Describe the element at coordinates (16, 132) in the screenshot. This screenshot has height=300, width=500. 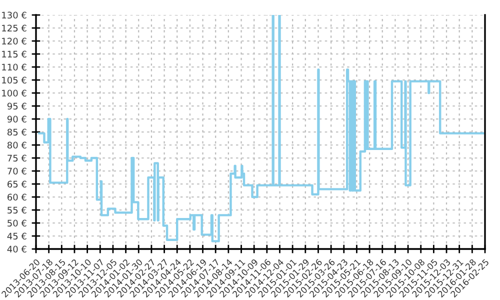
I see `y-tick-label: 85 €` at that location.